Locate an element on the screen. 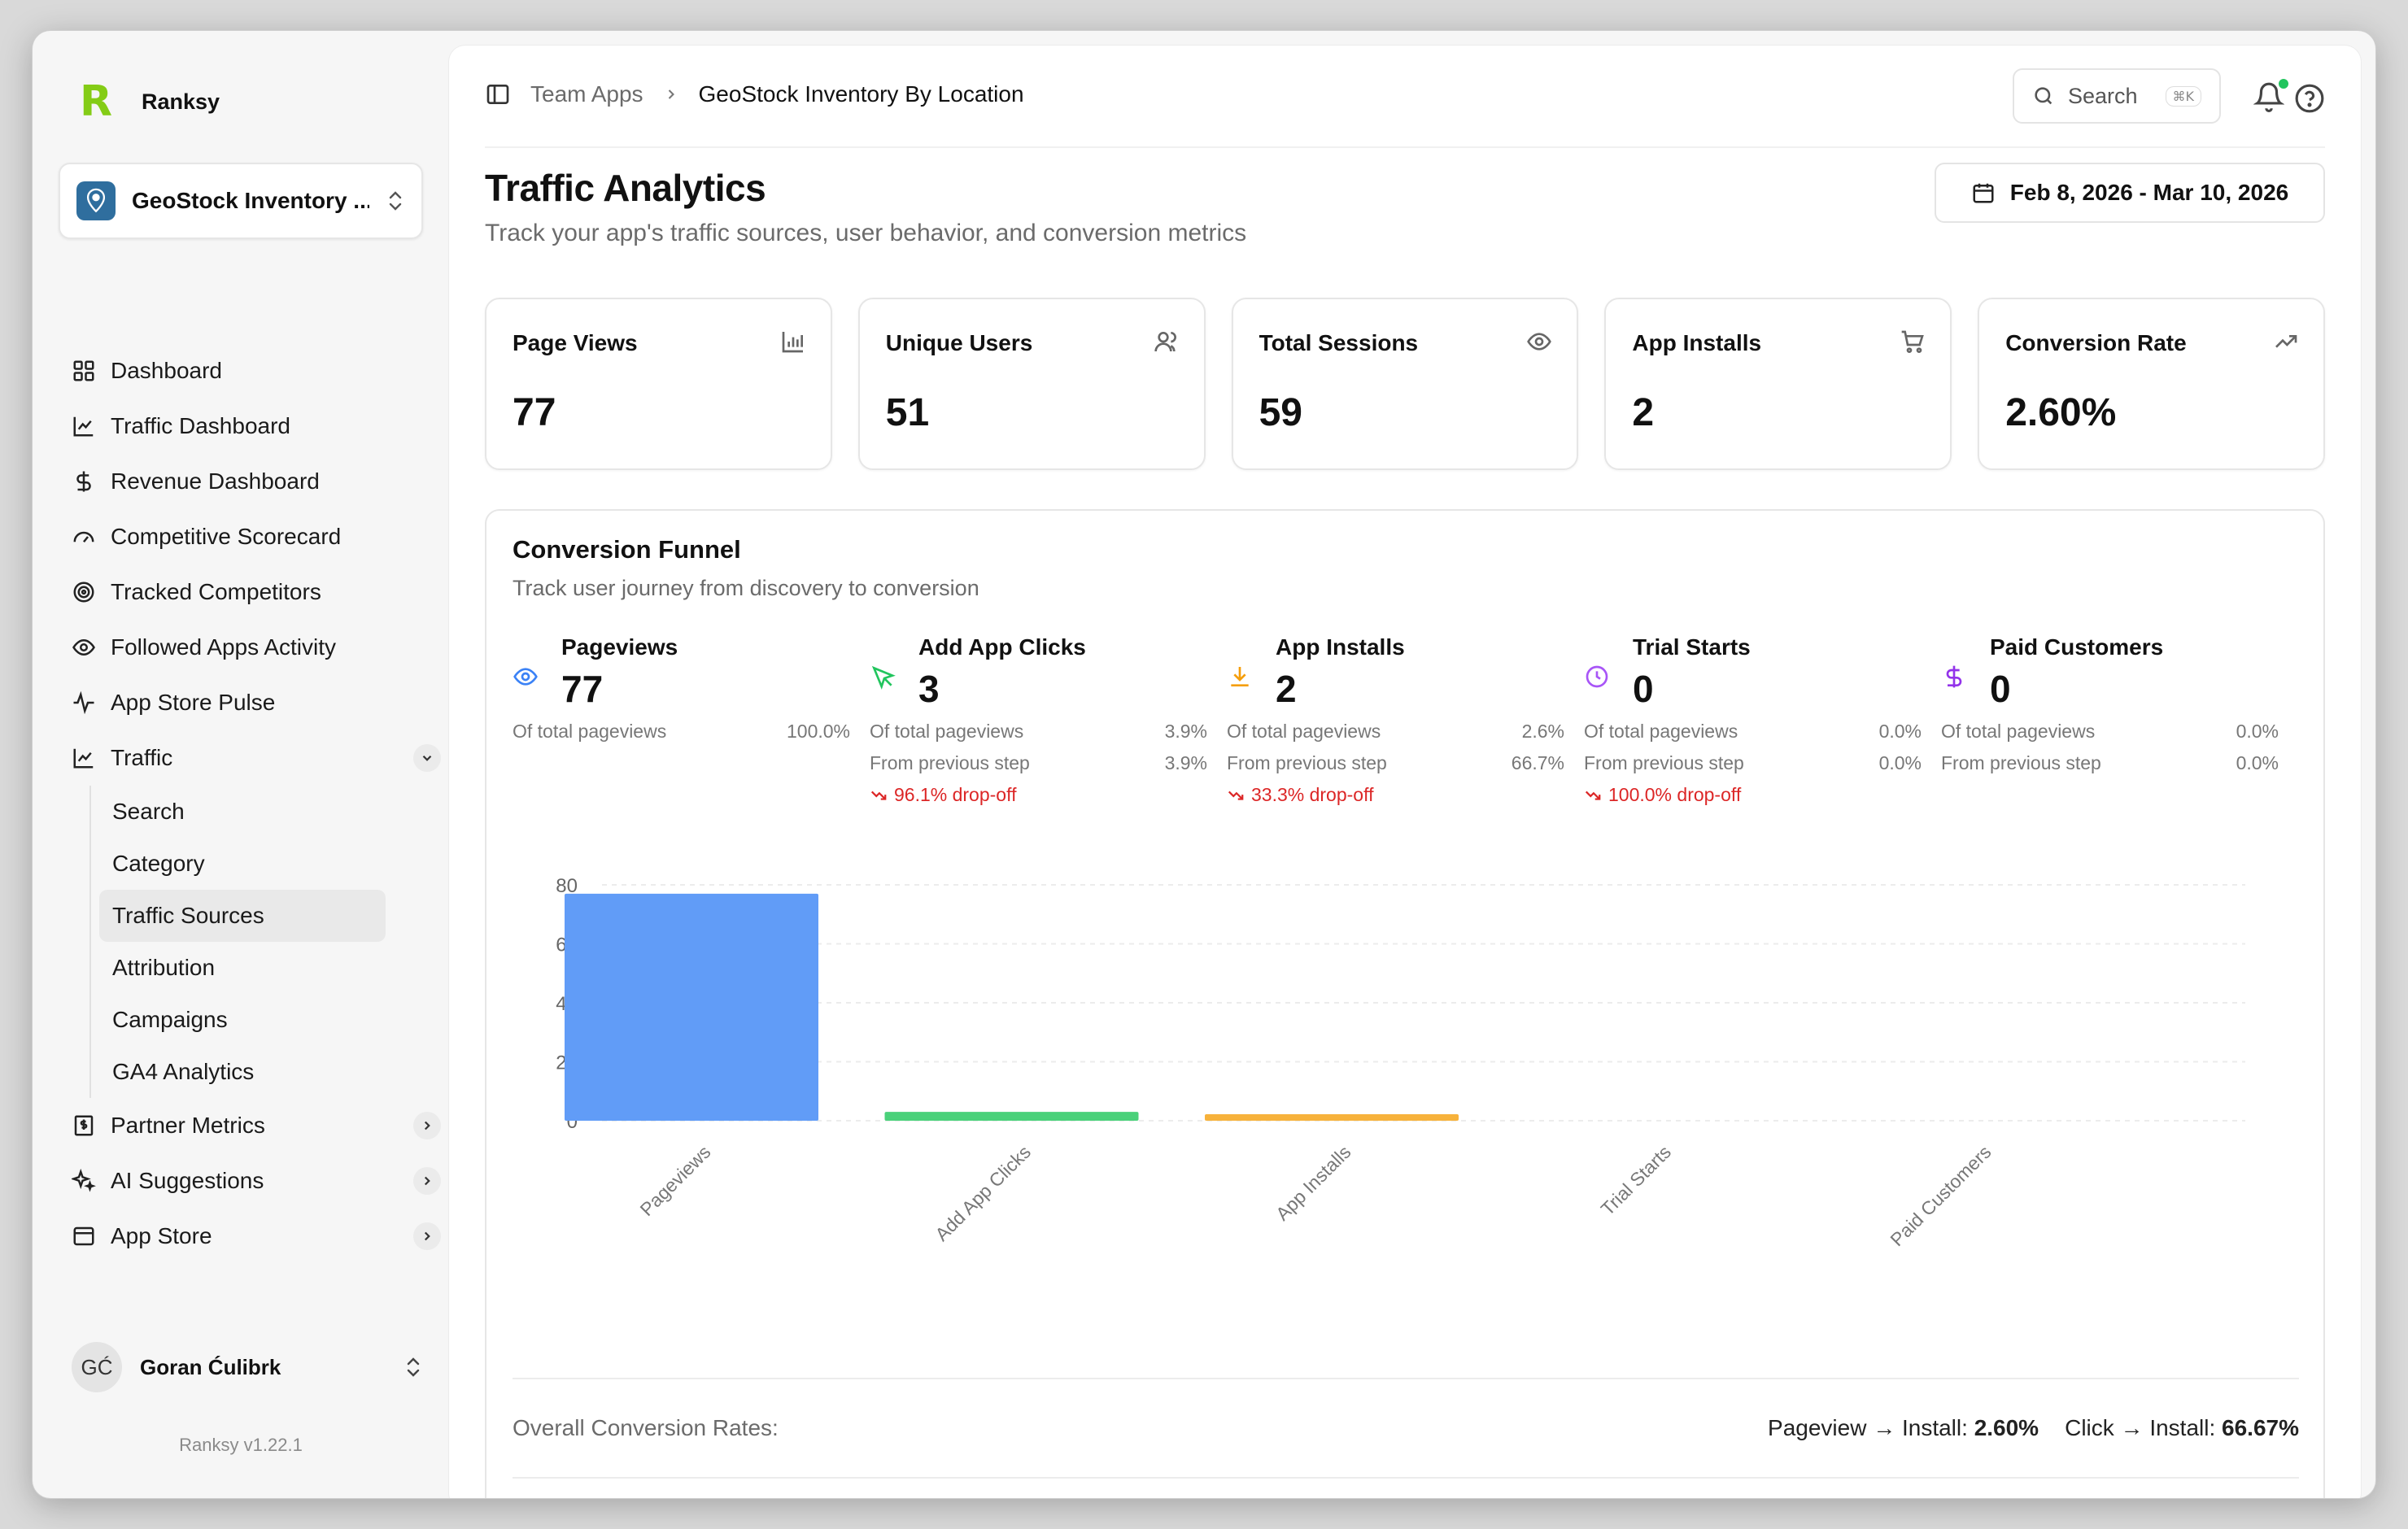  breadcrumb: Team Apps GeoStock Inventory By Location is located at coordinates (754, 94).